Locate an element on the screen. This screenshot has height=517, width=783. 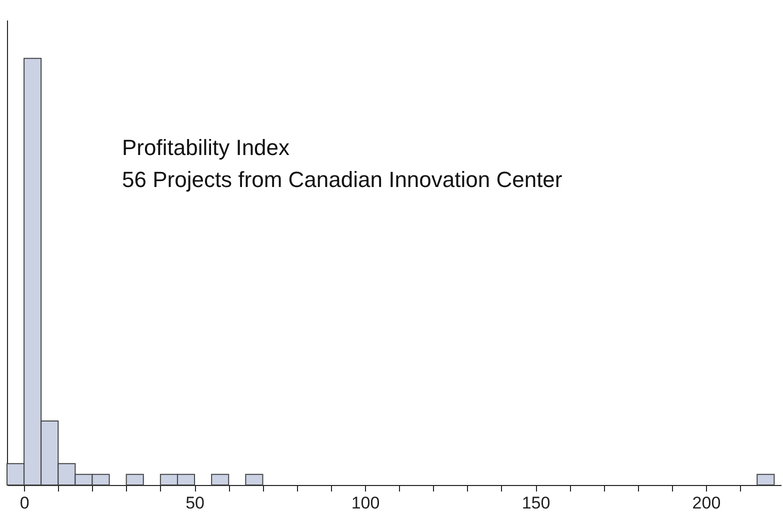
x-tick-label: 100 is located at coordinates (365, 503).